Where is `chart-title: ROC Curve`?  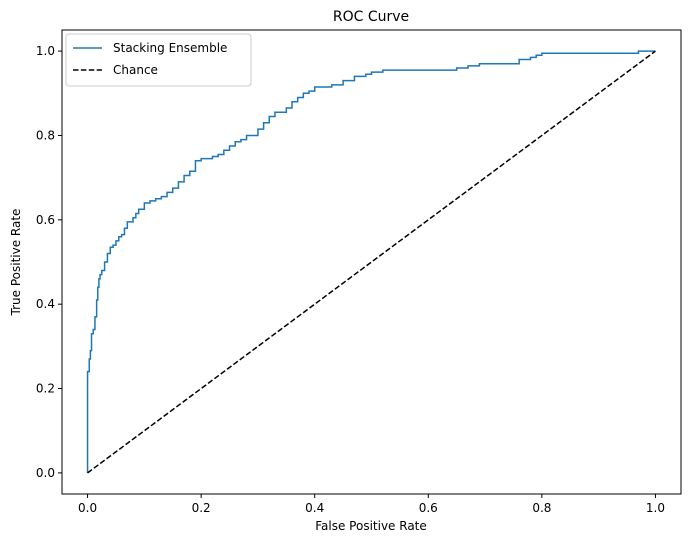
chart-title: ROC Curve is located at coordinates (371, 17).